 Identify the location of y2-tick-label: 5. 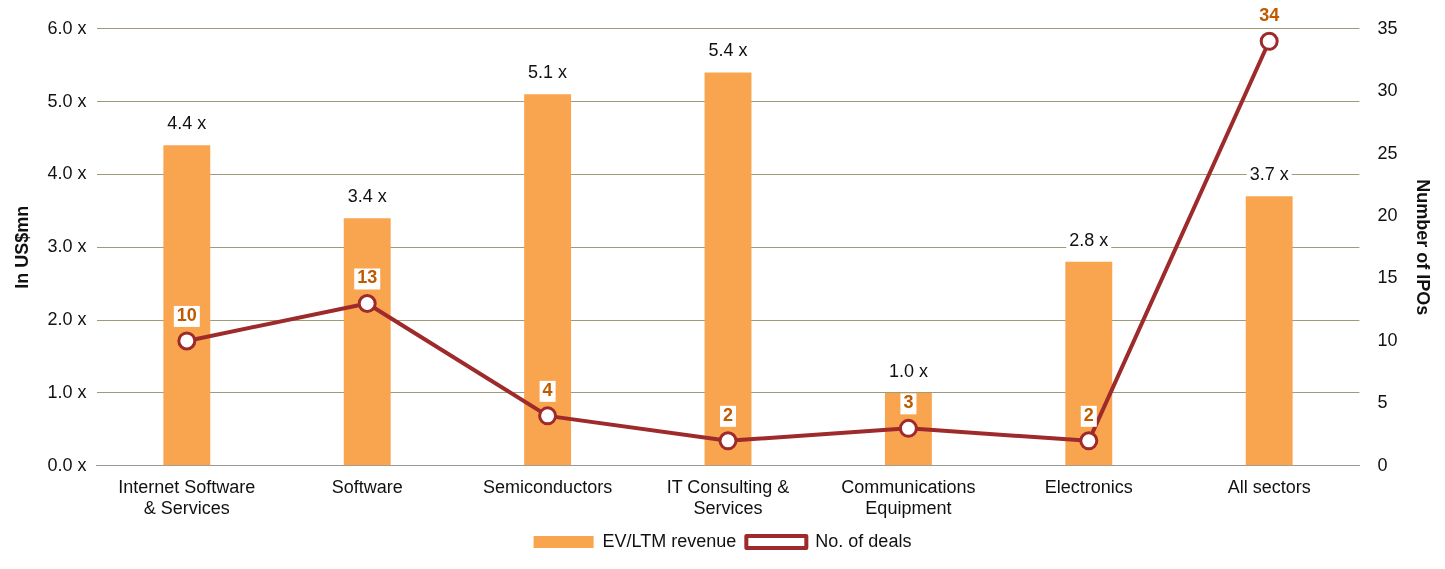
(1382, 402).